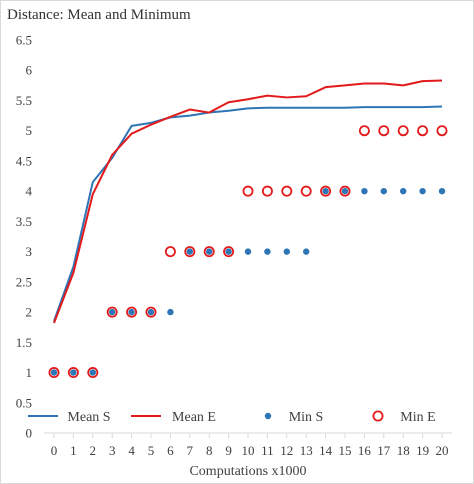 This screenshot has height=484, width=474. What do you see at coordinates (24, 100) in the screenshot?
I see `y-tick-label: 5.5` at bounding box center [24, 100].